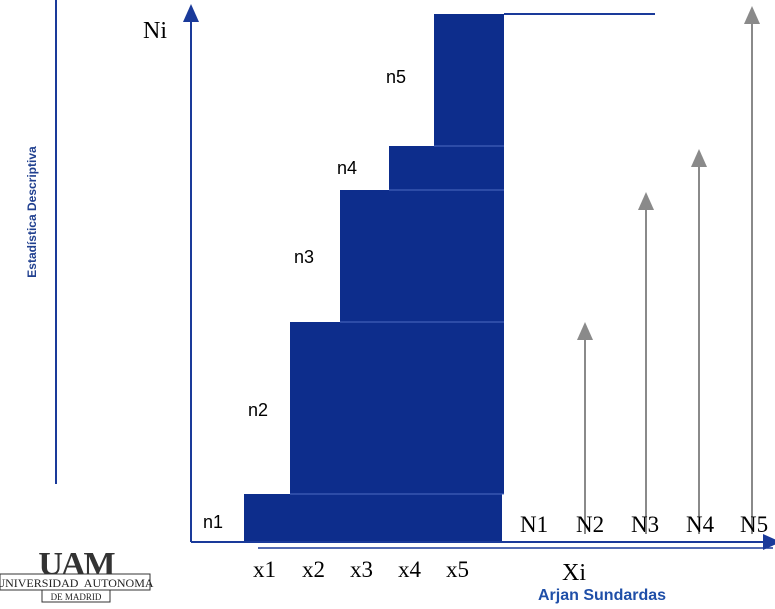 The width and height of the screenshot is (775, 609). Describe the element at coordinates (645, 524) in the screenshot. I see `cum-label-N3: N3` at that location.